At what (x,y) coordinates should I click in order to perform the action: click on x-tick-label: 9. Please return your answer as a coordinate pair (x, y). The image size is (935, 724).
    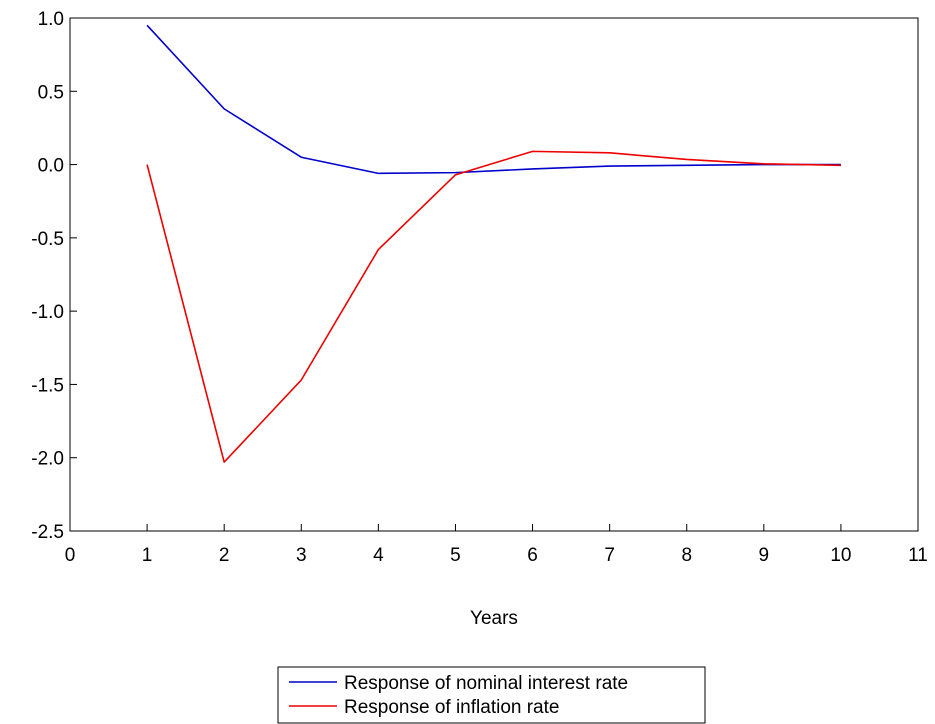
    Looking at the image, I should click on (764, 555).